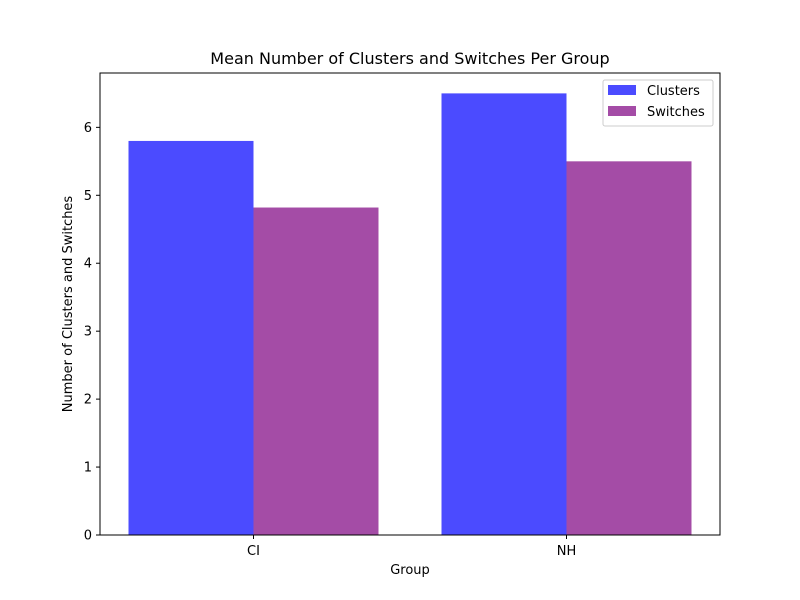 The height and width of the screenshot is (600, 800). I want to click on x-tick-label: NH, so click(567, 551).